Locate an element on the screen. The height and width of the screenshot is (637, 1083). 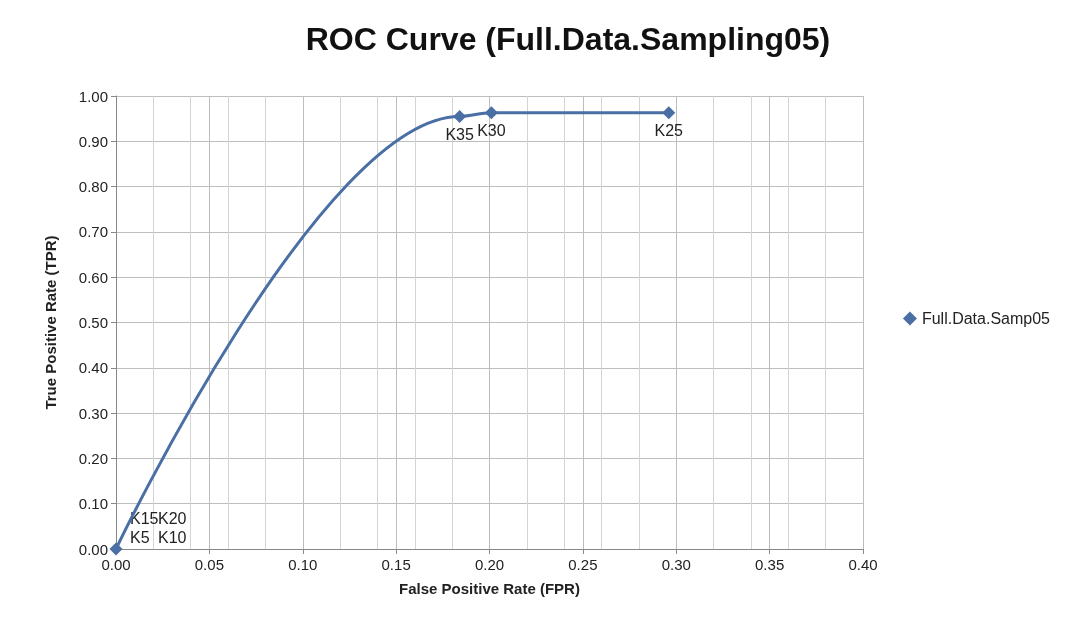
y-tick-label: 0.10 is located at coordinates (93, 504).